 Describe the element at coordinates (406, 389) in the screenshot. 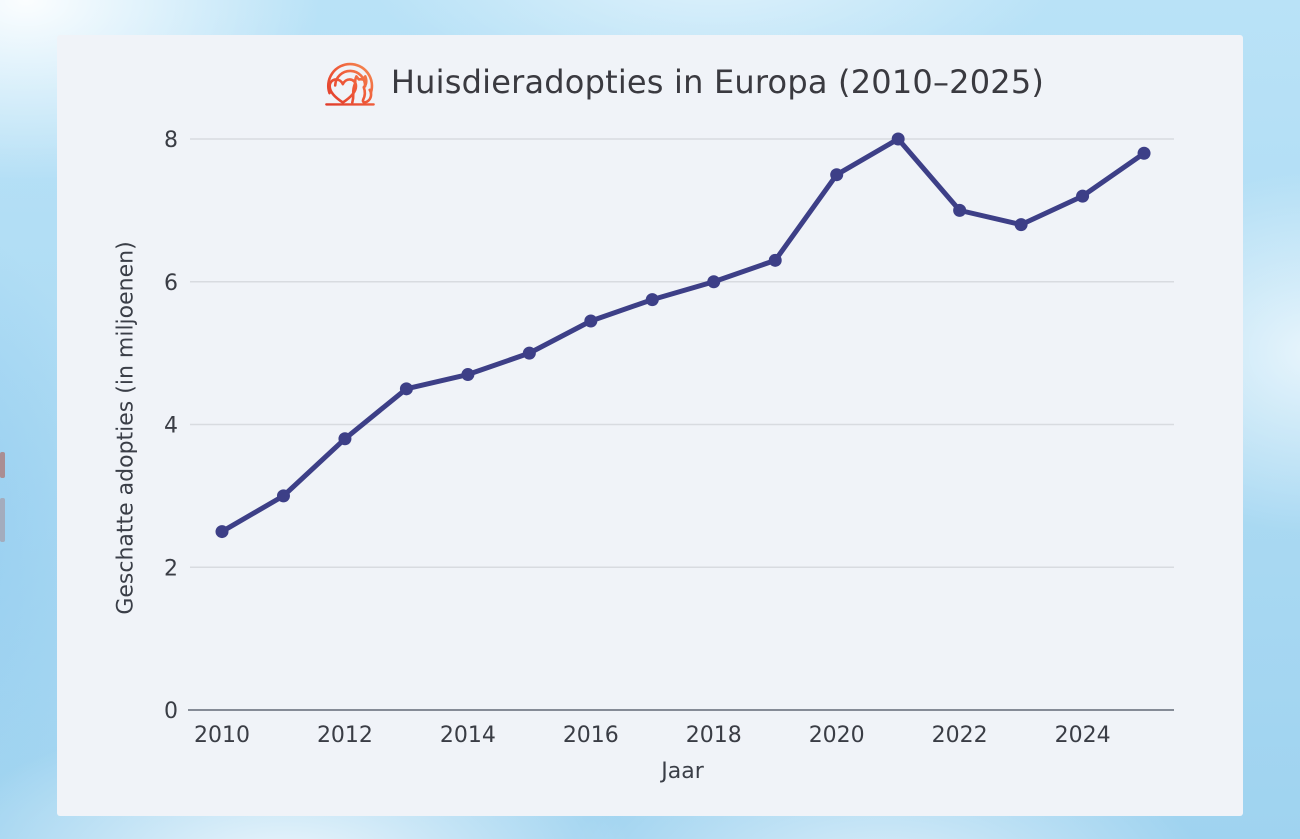

I see `data-point-2013` at that location.